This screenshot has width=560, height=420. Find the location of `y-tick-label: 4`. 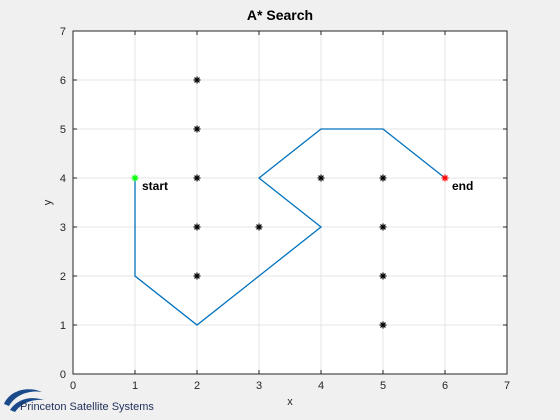

y-tick-label: 4 is located at coordinates (63, 179).